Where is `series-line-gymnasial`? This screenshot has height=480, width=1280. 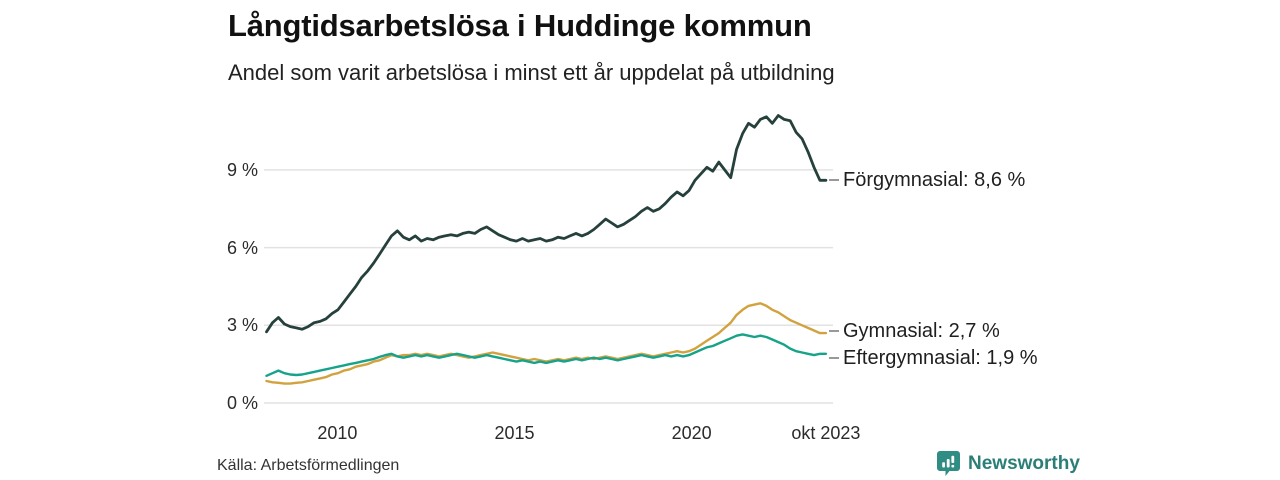 series-line-gymnasial is located at coordinates (546, 343).